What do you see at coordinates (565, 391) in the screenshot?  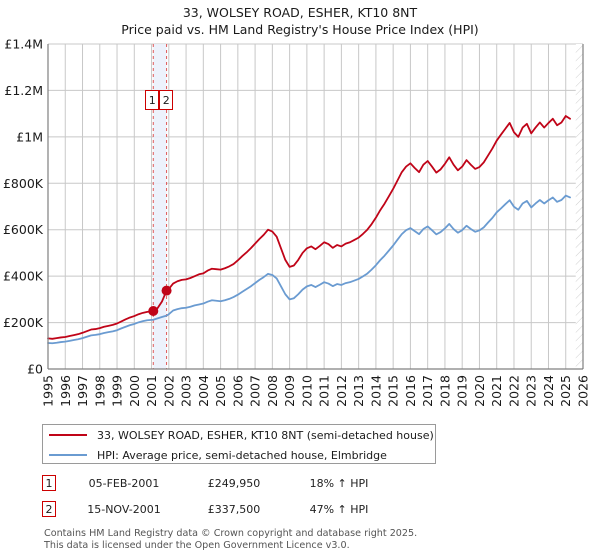 I see `svg-text: 2025` at bounding box center [565, 391].